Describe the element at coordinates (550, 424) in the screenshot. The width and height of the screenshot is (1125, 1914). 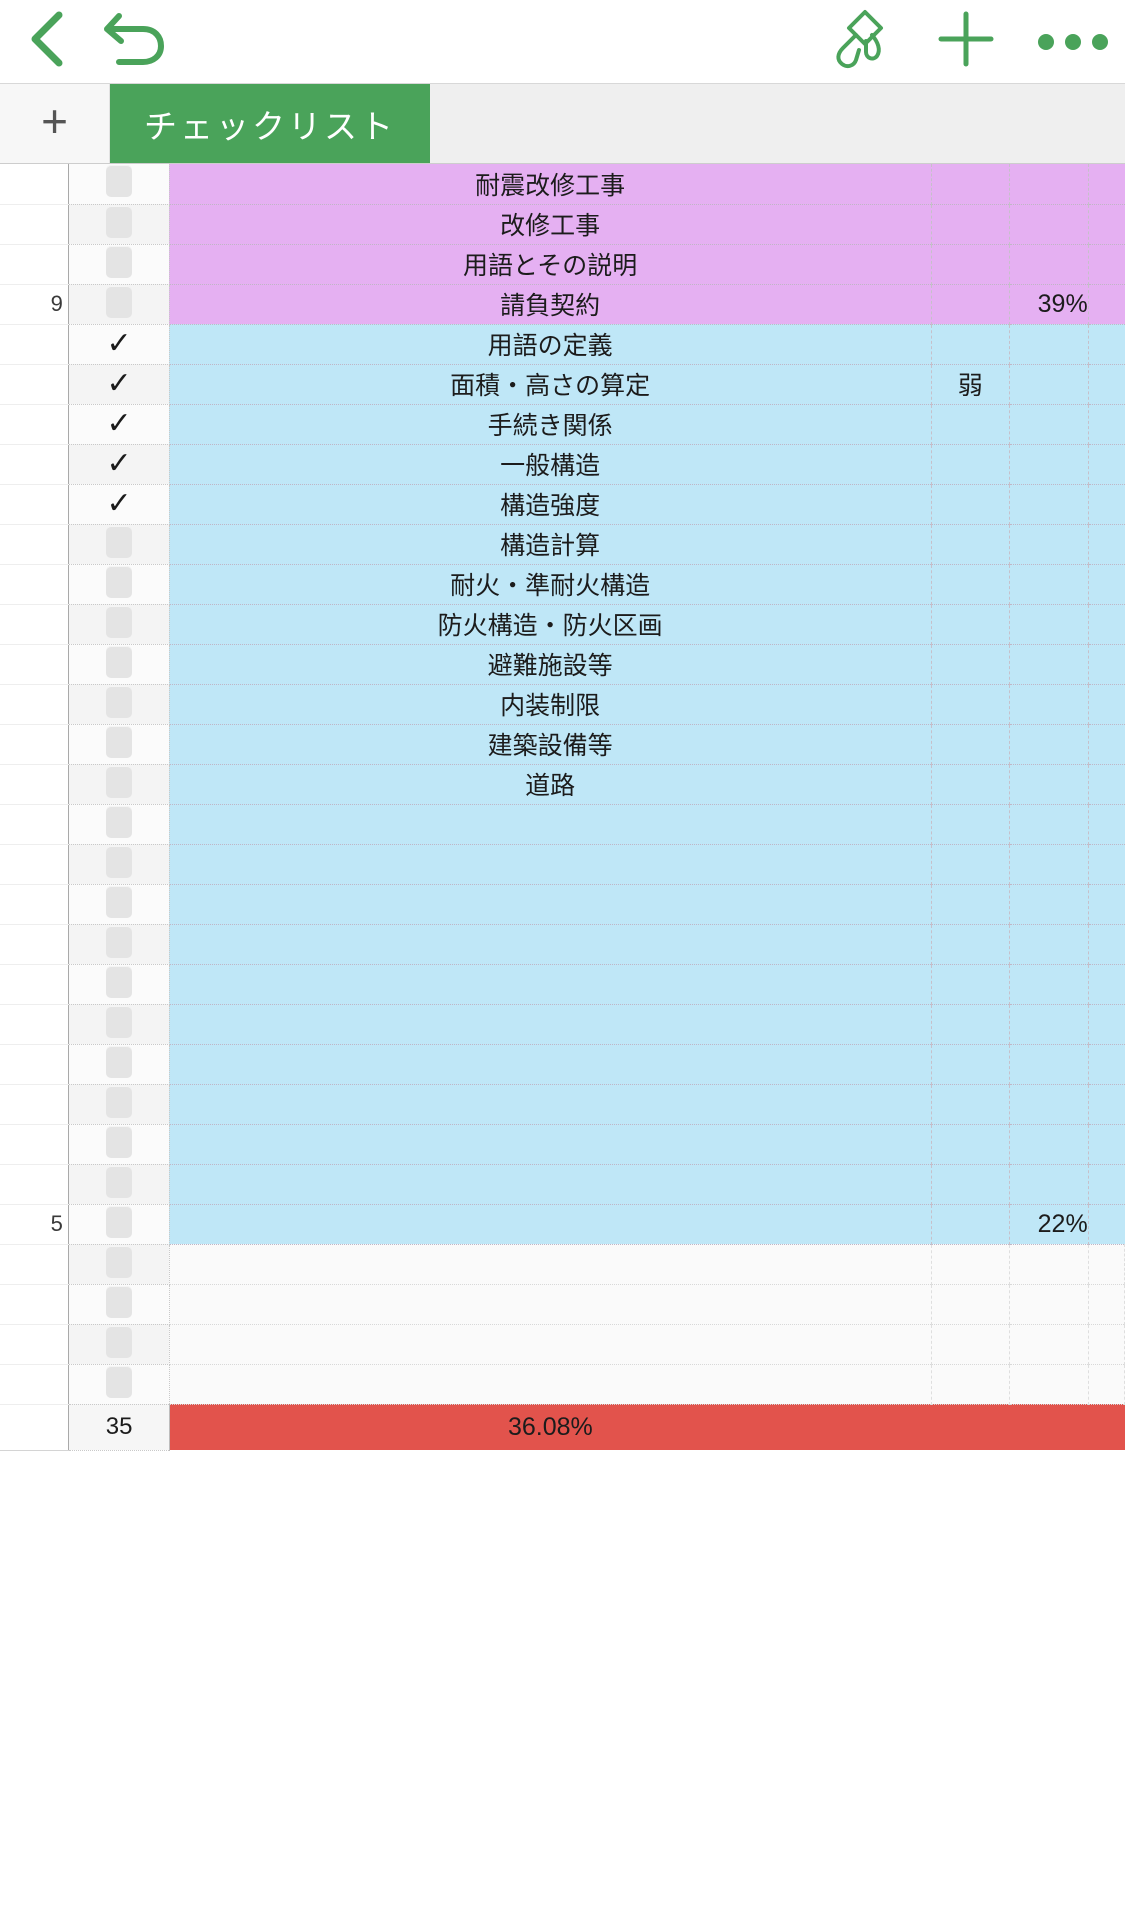
I see `row-title-cell: 手続き関係` at that location.